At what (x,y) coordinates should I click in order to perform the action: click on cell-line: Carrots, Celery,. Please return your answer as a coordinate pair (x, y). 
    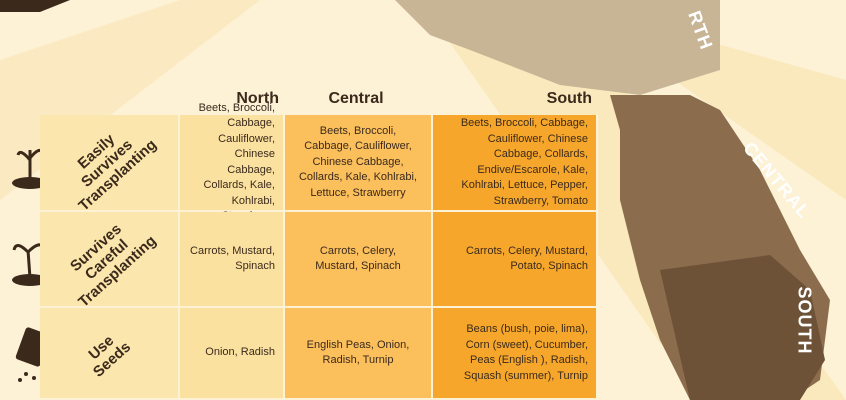
    Looking at the image, I should click on (358, 250).